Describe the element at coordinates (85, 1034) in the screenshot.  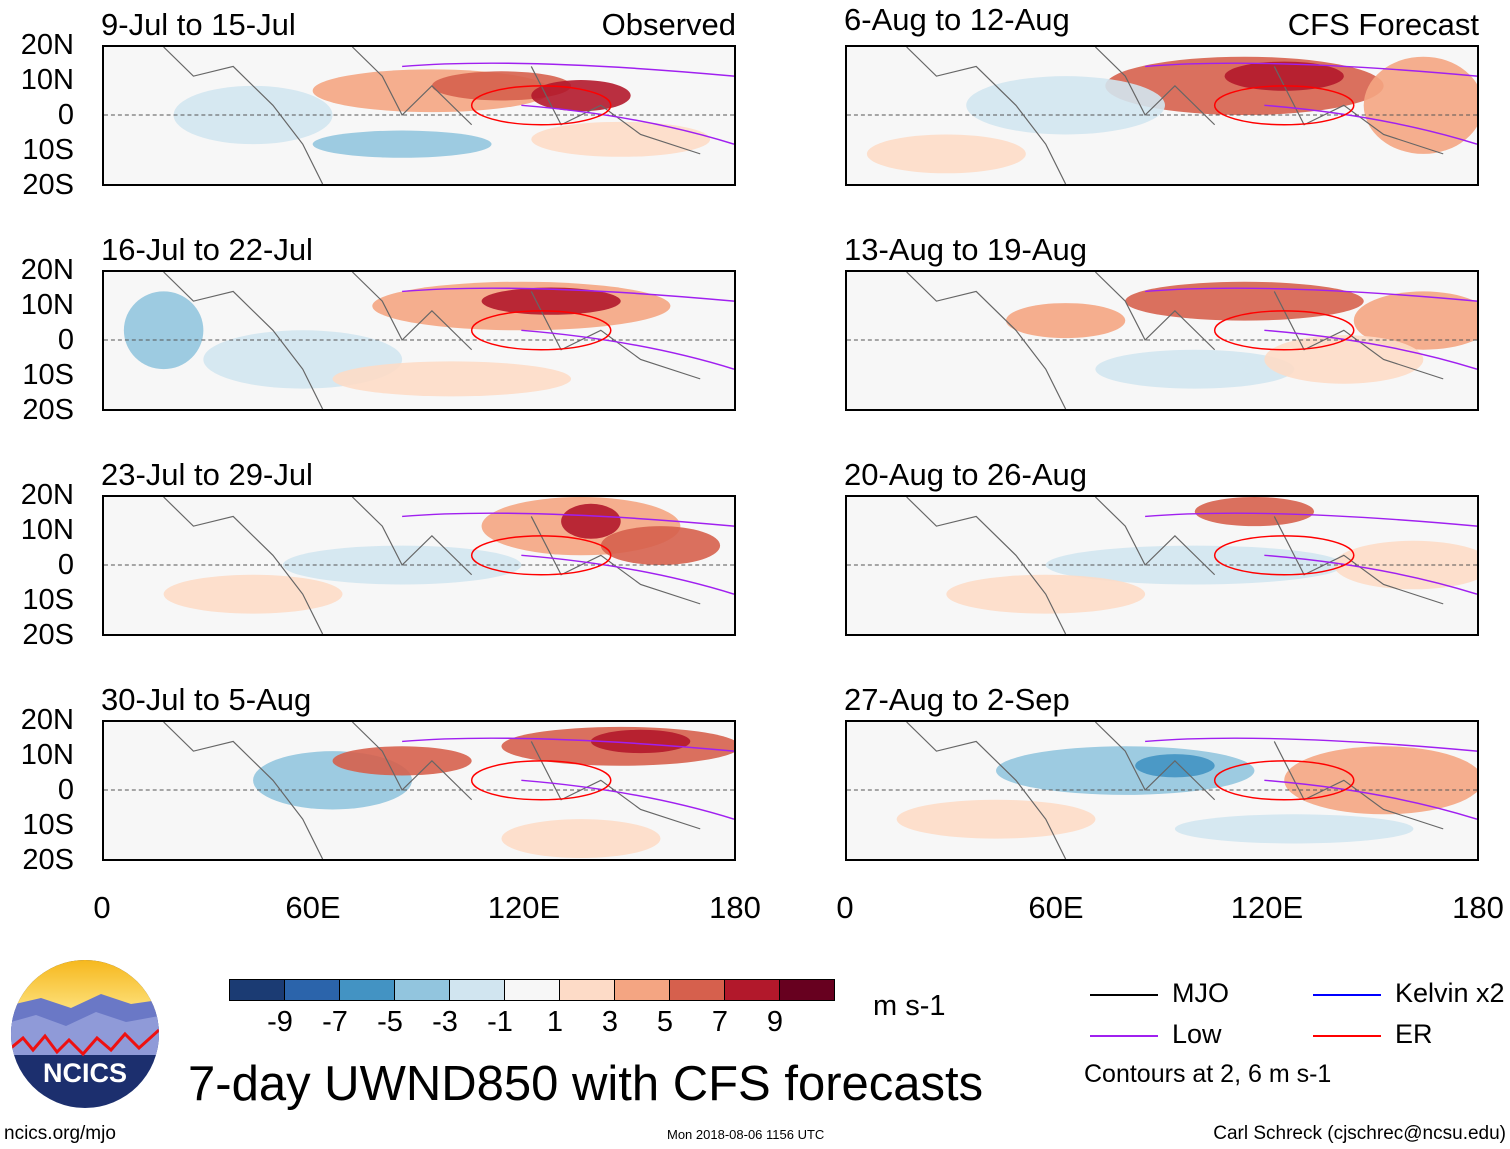
I see `ncics-logo: NCICS` at that location.